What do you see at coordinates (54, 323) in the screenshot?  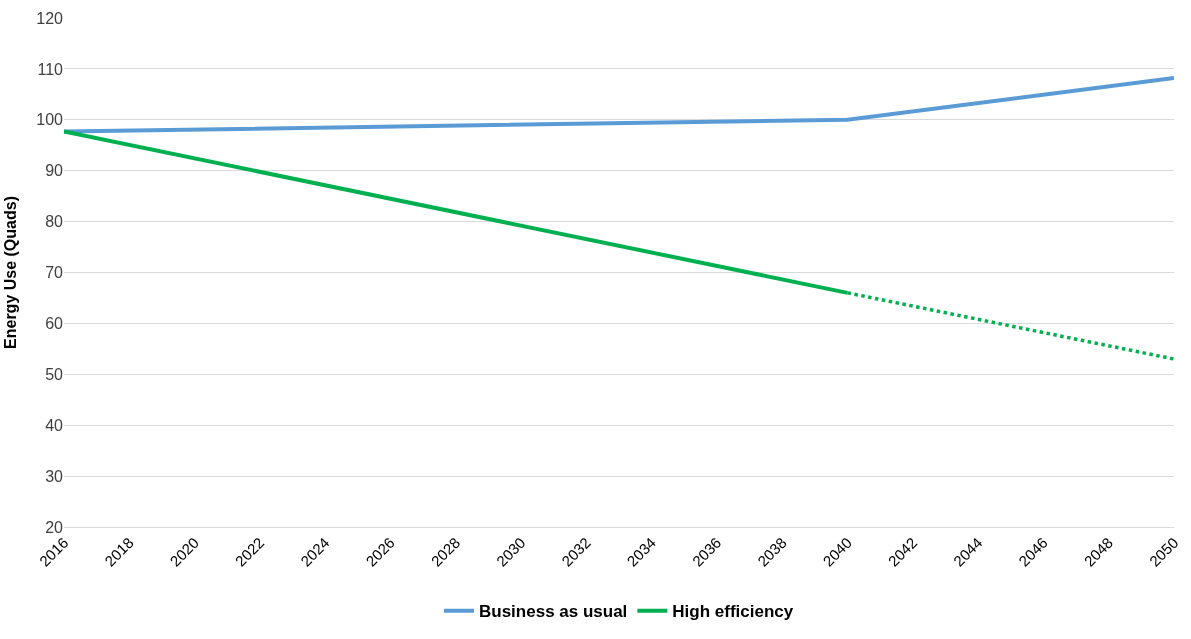 I see `y-tick-label: 60` at bounding box center [54, 323].